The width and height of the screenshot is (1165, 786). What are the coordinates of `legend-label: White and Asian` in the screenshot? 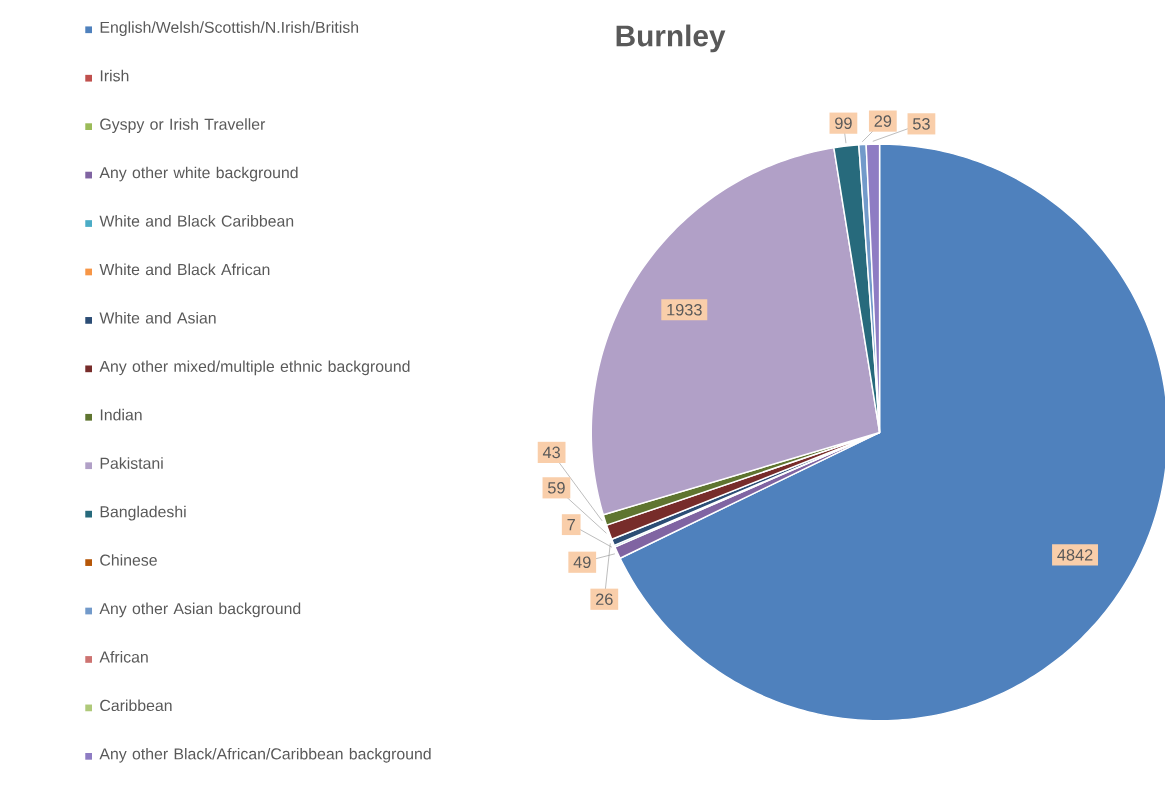 It's located at (157, 317).